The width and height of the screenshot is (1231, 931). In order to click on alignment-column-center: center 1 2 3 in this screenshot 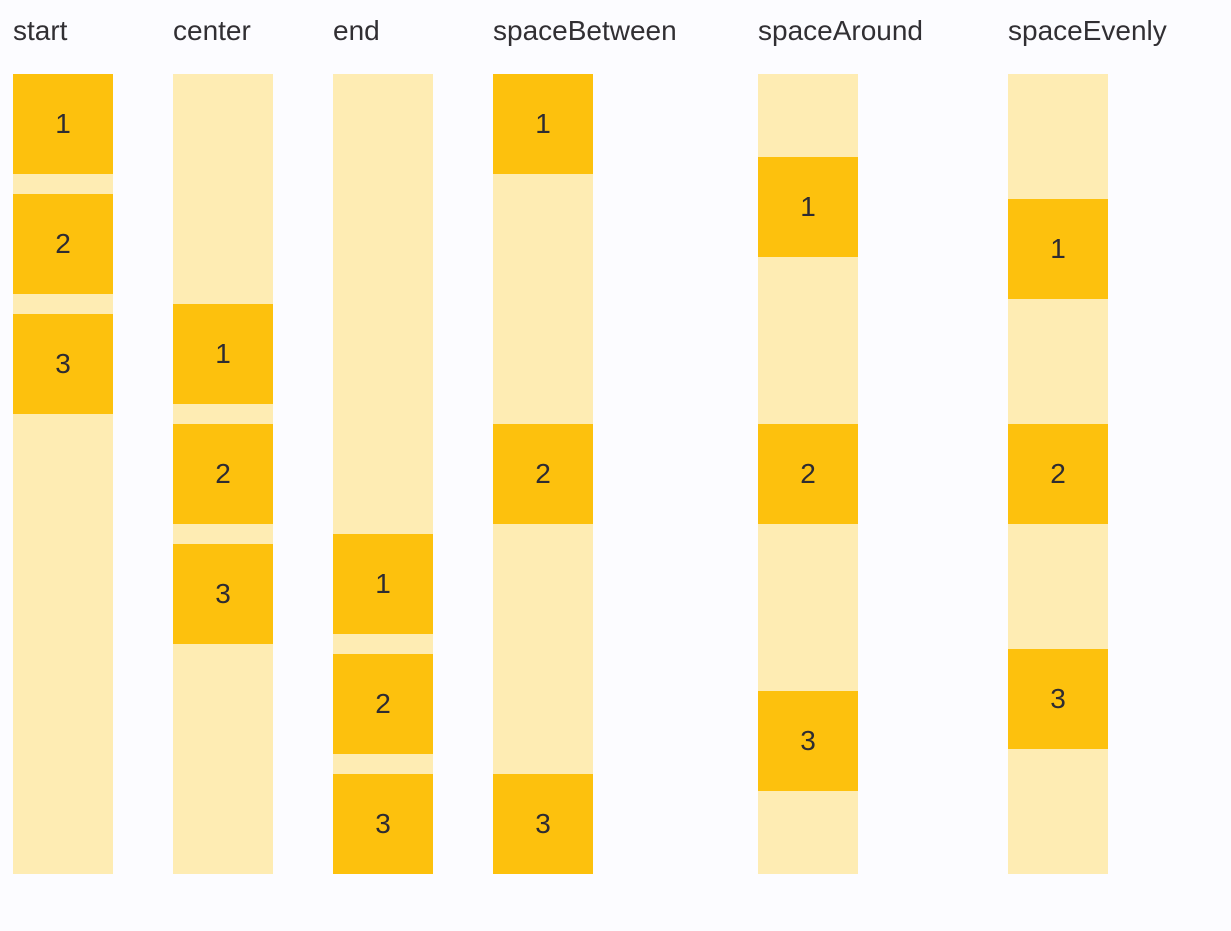, I will do `click(223, 445)`.